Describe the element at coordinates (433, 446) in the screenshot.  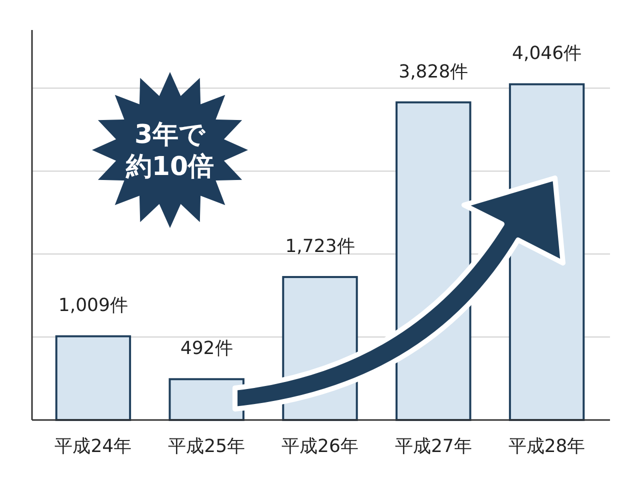
I see `x-tick-label: 平成27年` at that location.